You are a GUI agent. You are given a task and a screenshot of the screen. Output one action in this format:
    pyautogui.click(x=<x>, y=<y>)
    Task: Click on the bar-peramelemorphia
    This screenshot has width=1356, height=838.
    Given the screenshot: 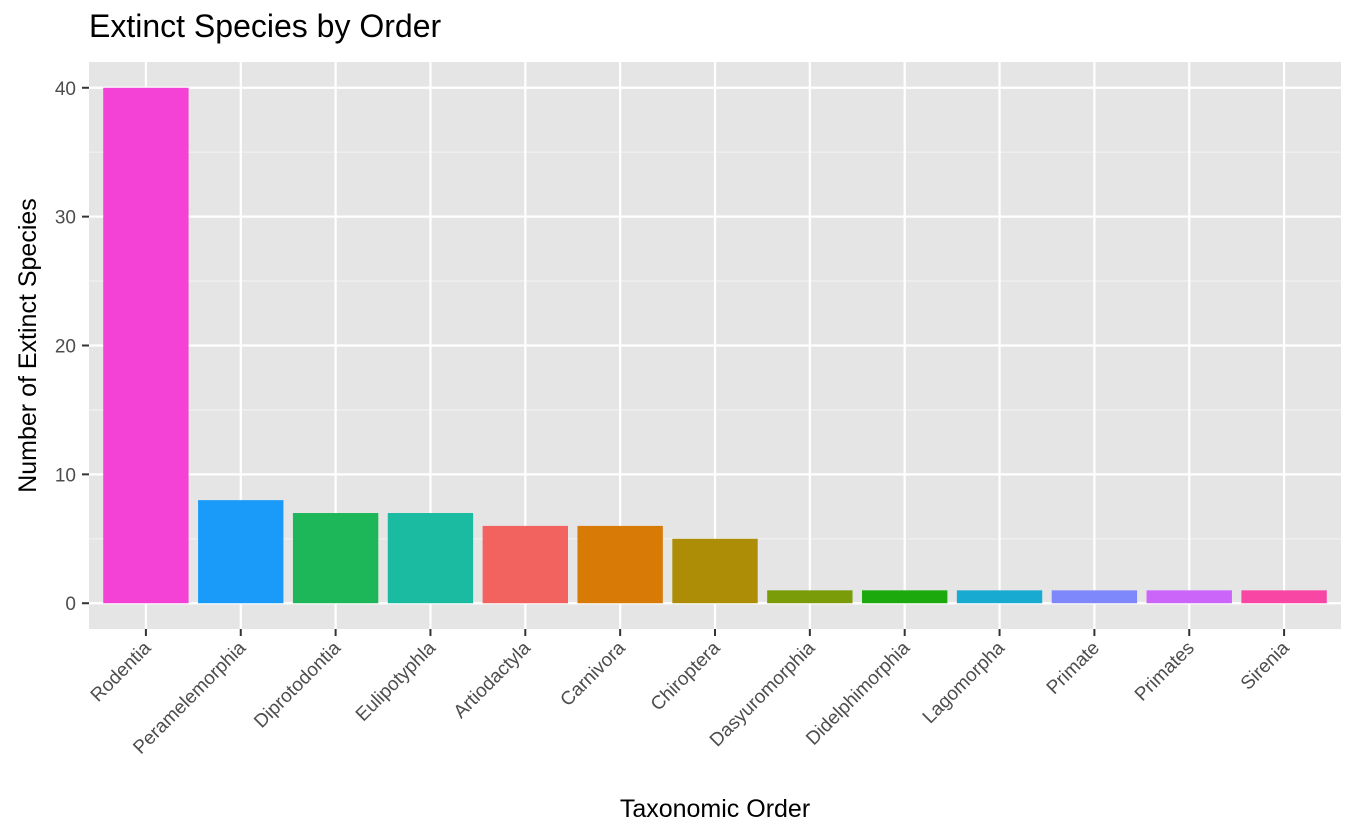 What is the action you would take?
    pyautogui.click(x=241, y=552)
    